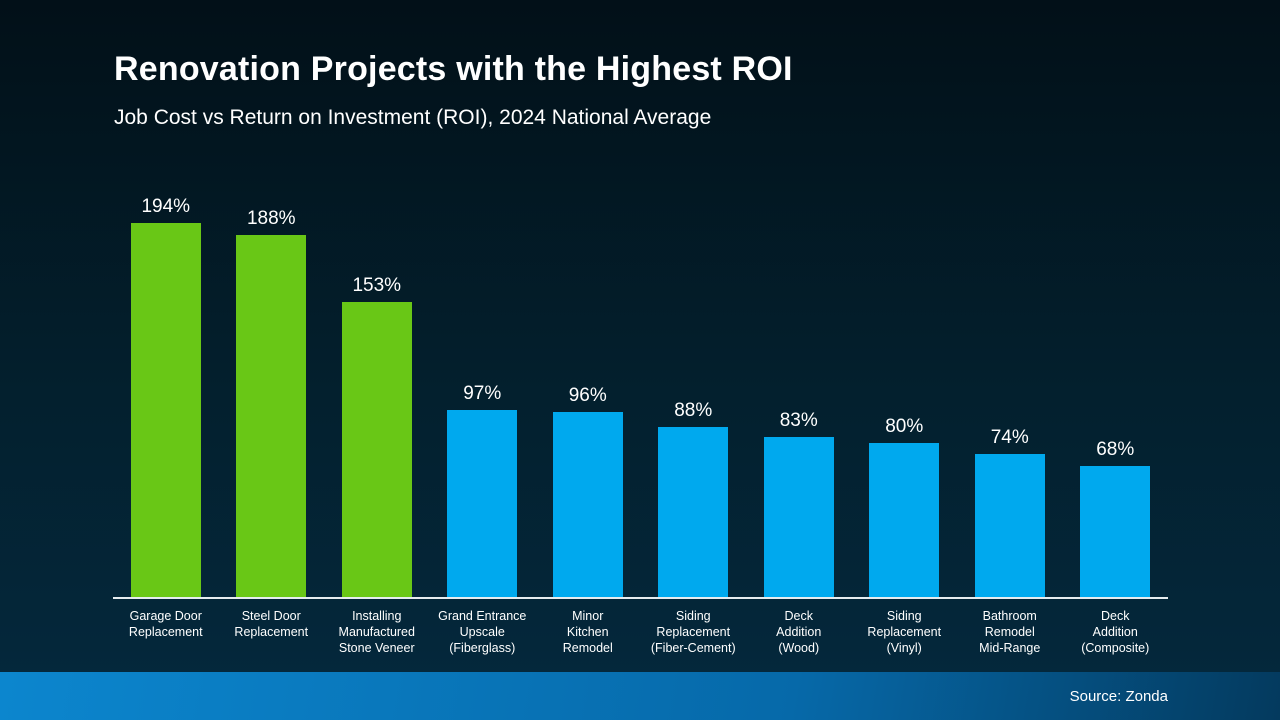 This screenshot has height=720, width=1280. I want to click on bar-column: 194%, so click(166, 393).